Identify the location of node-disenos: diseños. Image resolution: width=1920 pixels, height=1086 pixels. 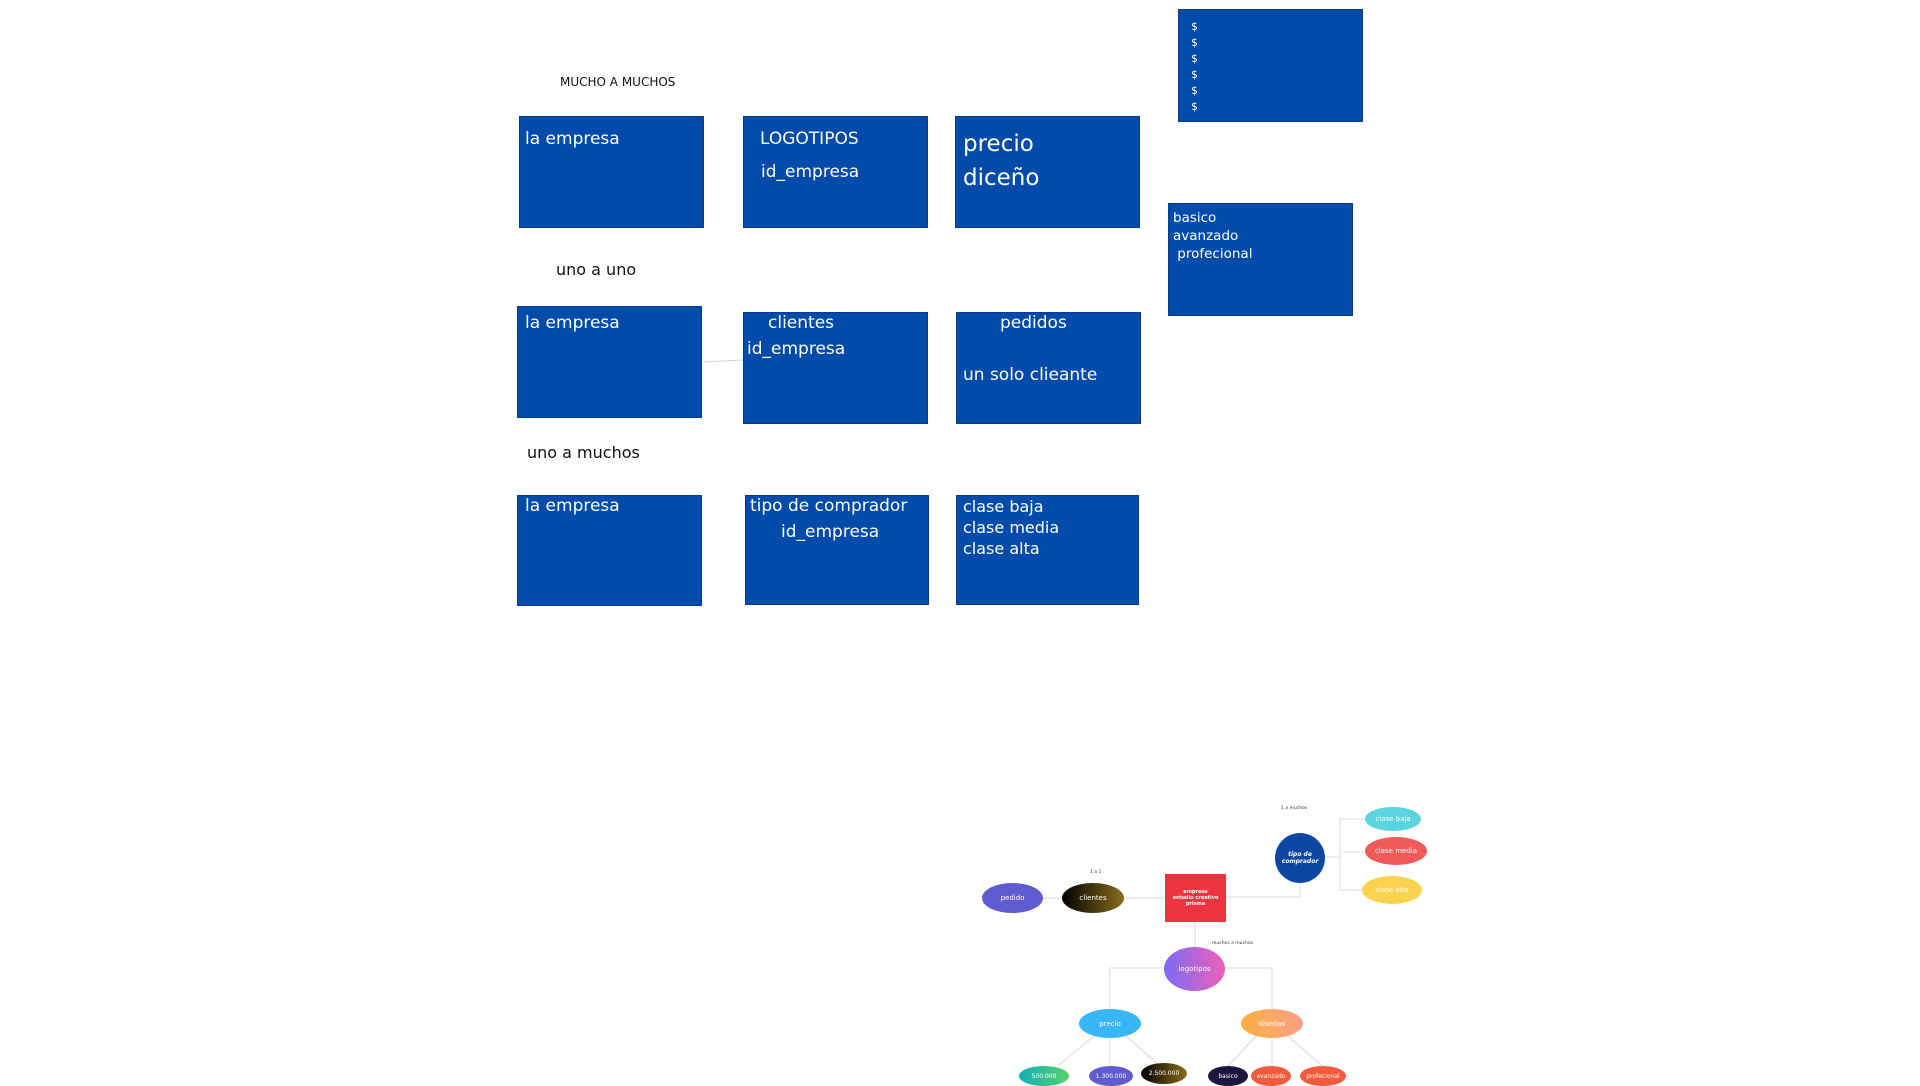
(1272, 1023).